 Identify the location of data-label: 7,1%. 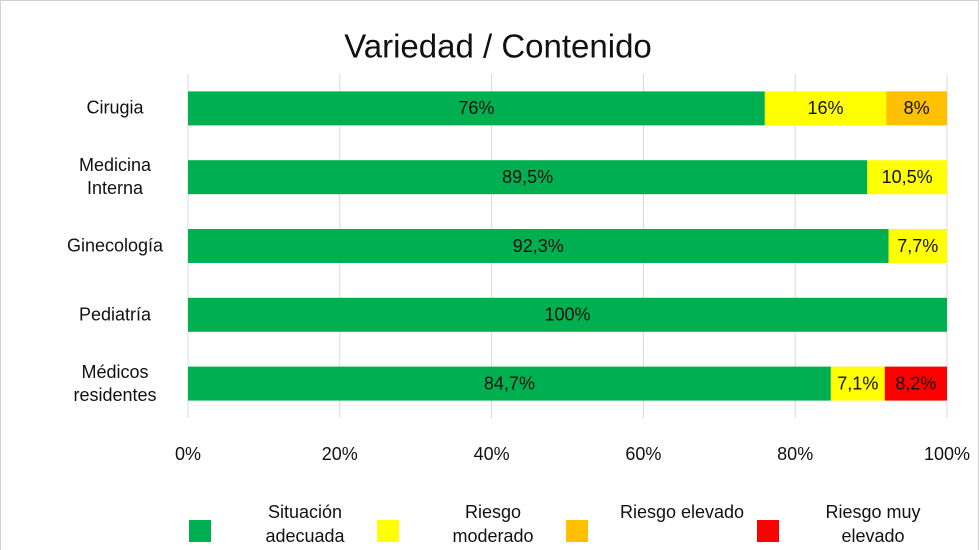
(857, 383).